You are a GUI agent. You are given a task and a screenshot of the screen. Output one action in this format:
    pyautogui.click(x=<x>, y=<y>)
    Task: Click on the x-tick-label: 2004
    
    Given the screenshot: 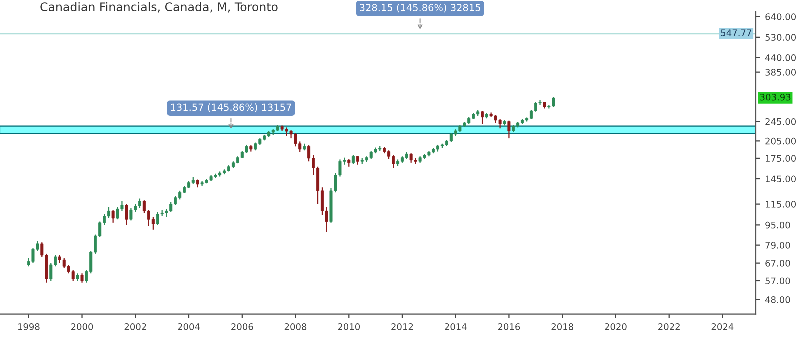 What is the action you would take?
    pyautogui.click(x=189, y=327)
    